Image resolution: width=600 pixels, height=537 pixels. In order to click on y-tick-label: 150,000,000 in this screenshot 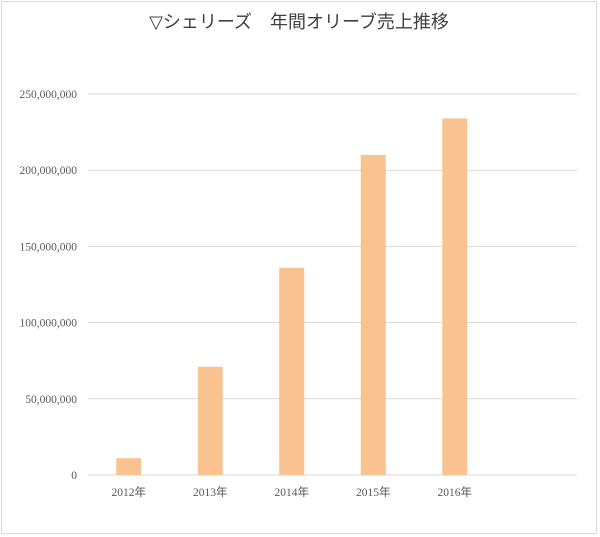, I will do `click(49, 247)`.